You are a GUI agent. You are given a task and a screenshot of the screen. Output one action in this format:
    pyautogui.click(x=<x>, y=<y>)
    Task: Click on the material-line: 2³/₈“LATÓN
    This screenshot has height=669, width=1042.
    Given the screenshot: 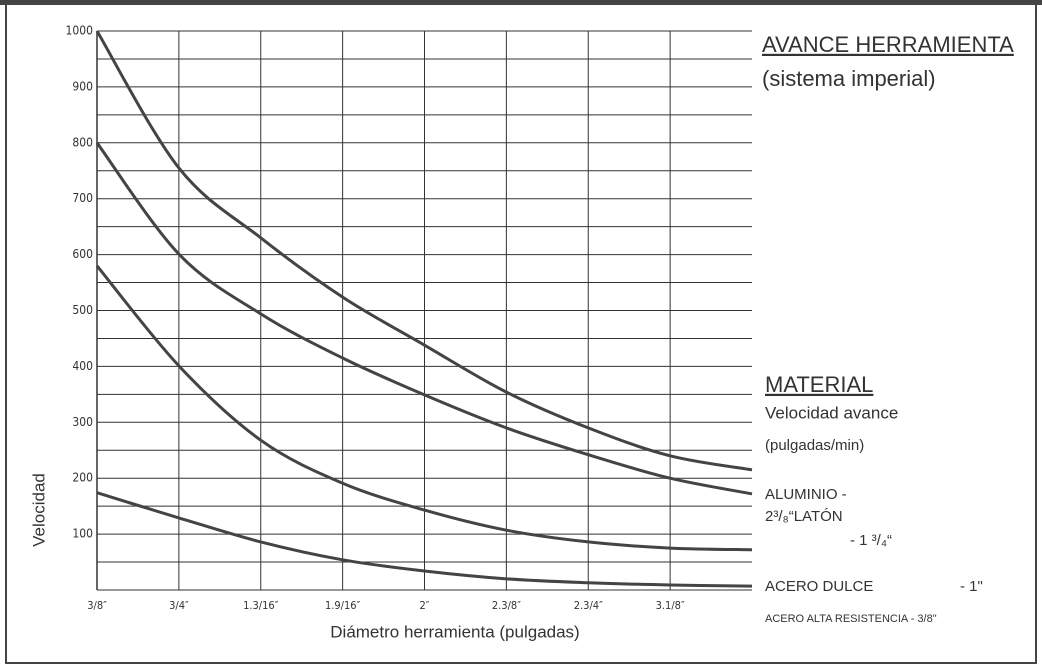 What is the action you would take?
    pyautogui.click(x=804, y=516)
    